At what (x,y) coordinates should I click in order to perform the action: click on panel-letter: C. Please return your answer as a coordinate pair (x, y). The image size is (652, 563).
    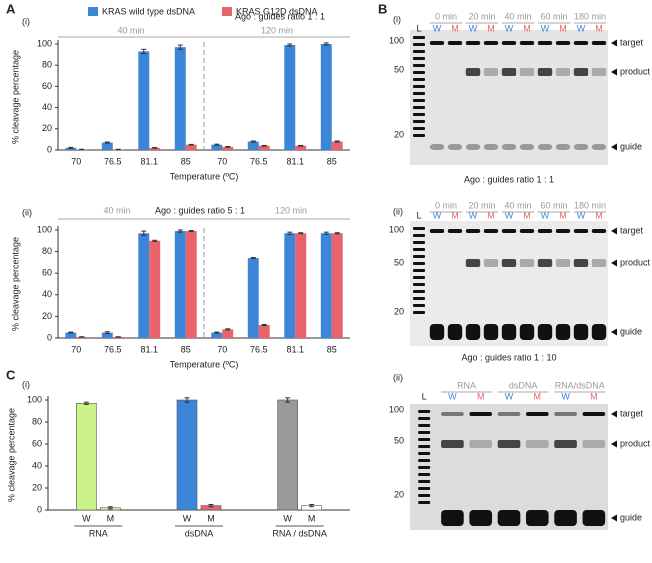
    Looking at the image, I should click on (11, 374).